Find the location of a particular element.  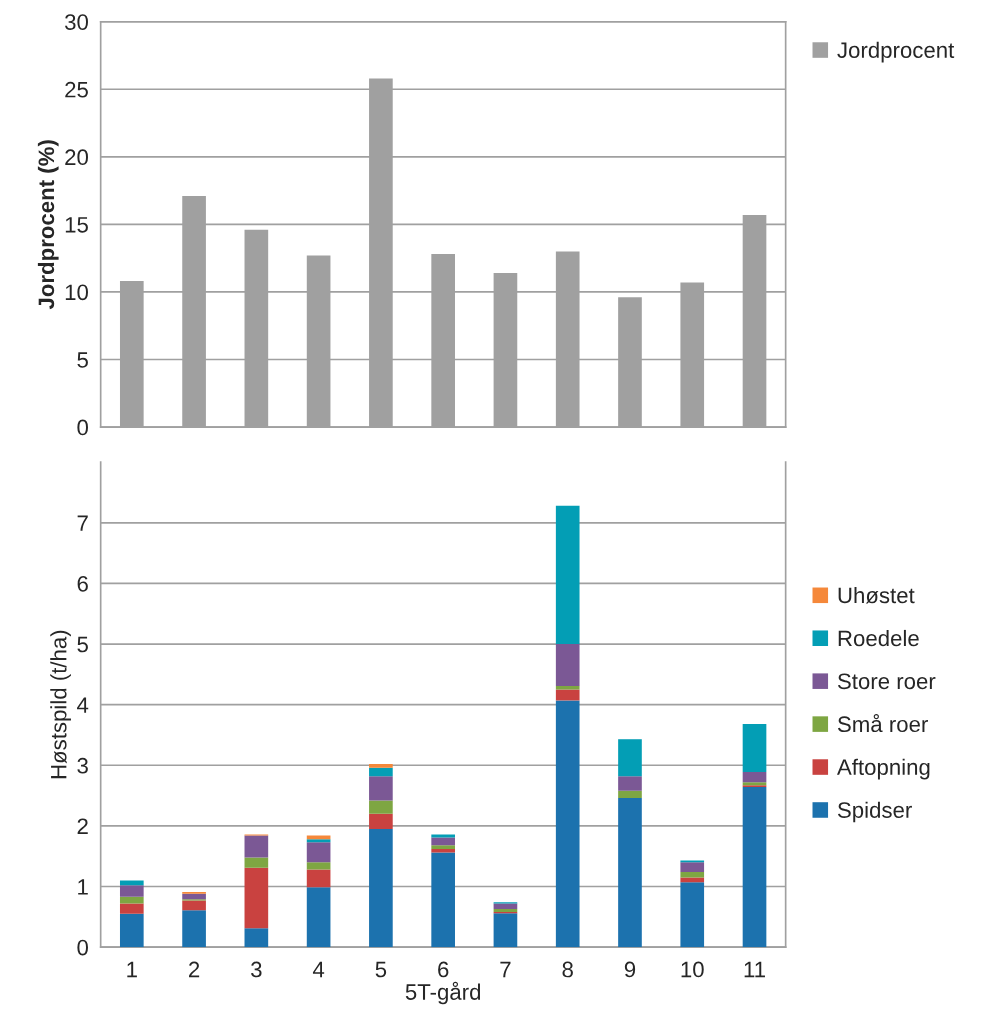

y-tick-label: 30 is located at coordinates (76, 22).